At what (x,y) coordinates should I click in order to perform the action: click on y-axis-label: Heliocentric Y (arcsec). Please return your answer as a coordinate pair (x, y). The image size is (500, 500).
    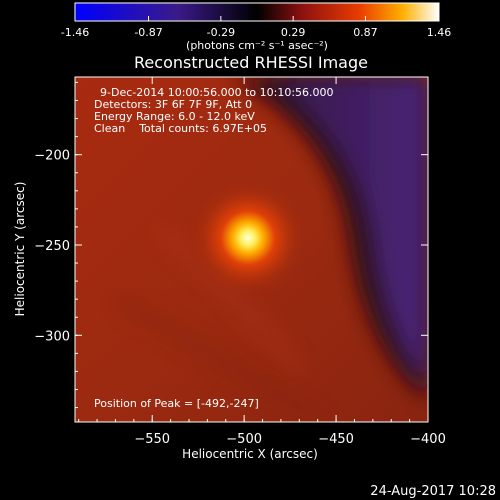
    Looking at the image, I should click on (20, 249).